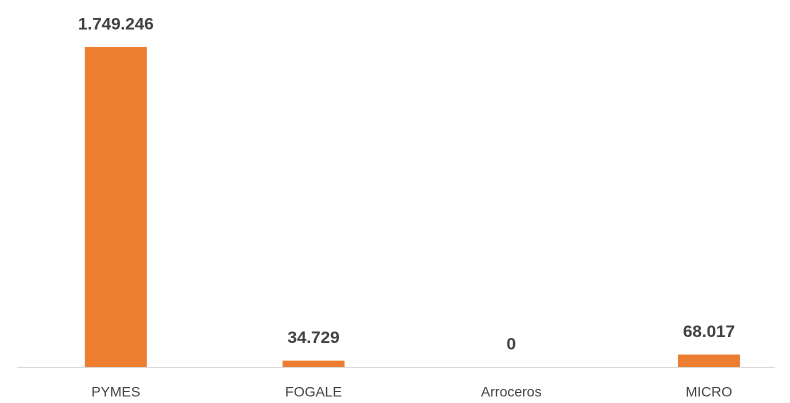 This screenshot has height=403, width=790. What do you see at coordinates (511, 392) in the screenshot?
I see `x-tick-label: Arroceros` at bounding box center [511, 392].